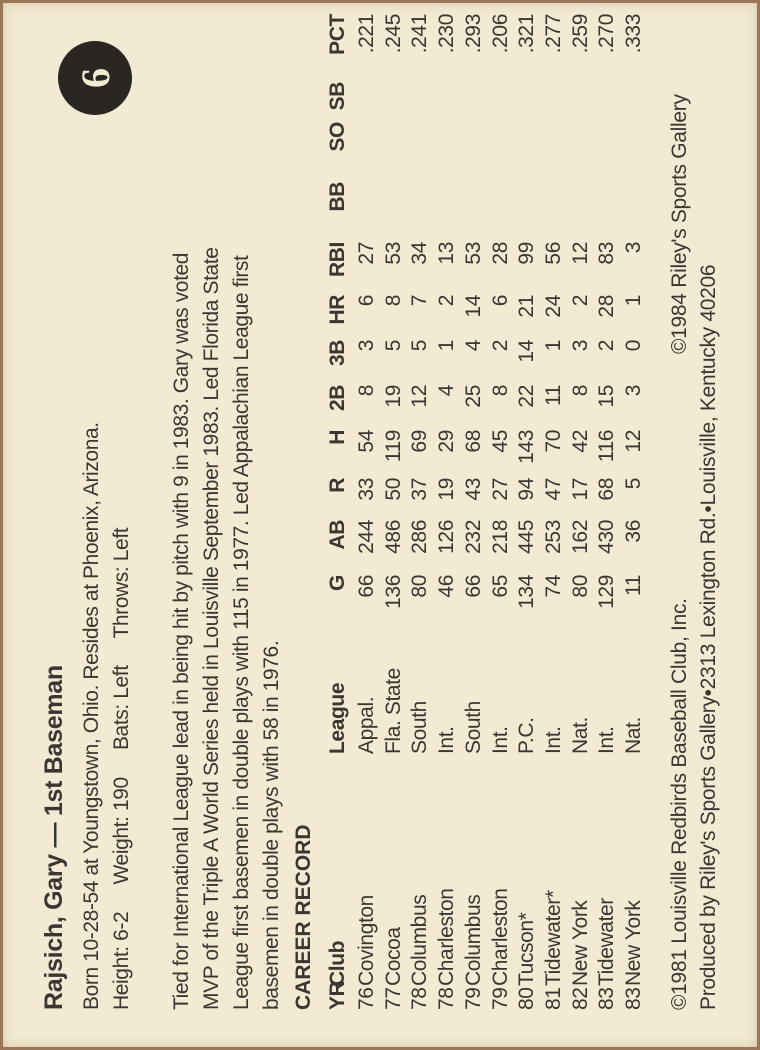  Describe the element at coordinates (420, 396) in the screenshot. I see `cell-2b: 12` at that location.